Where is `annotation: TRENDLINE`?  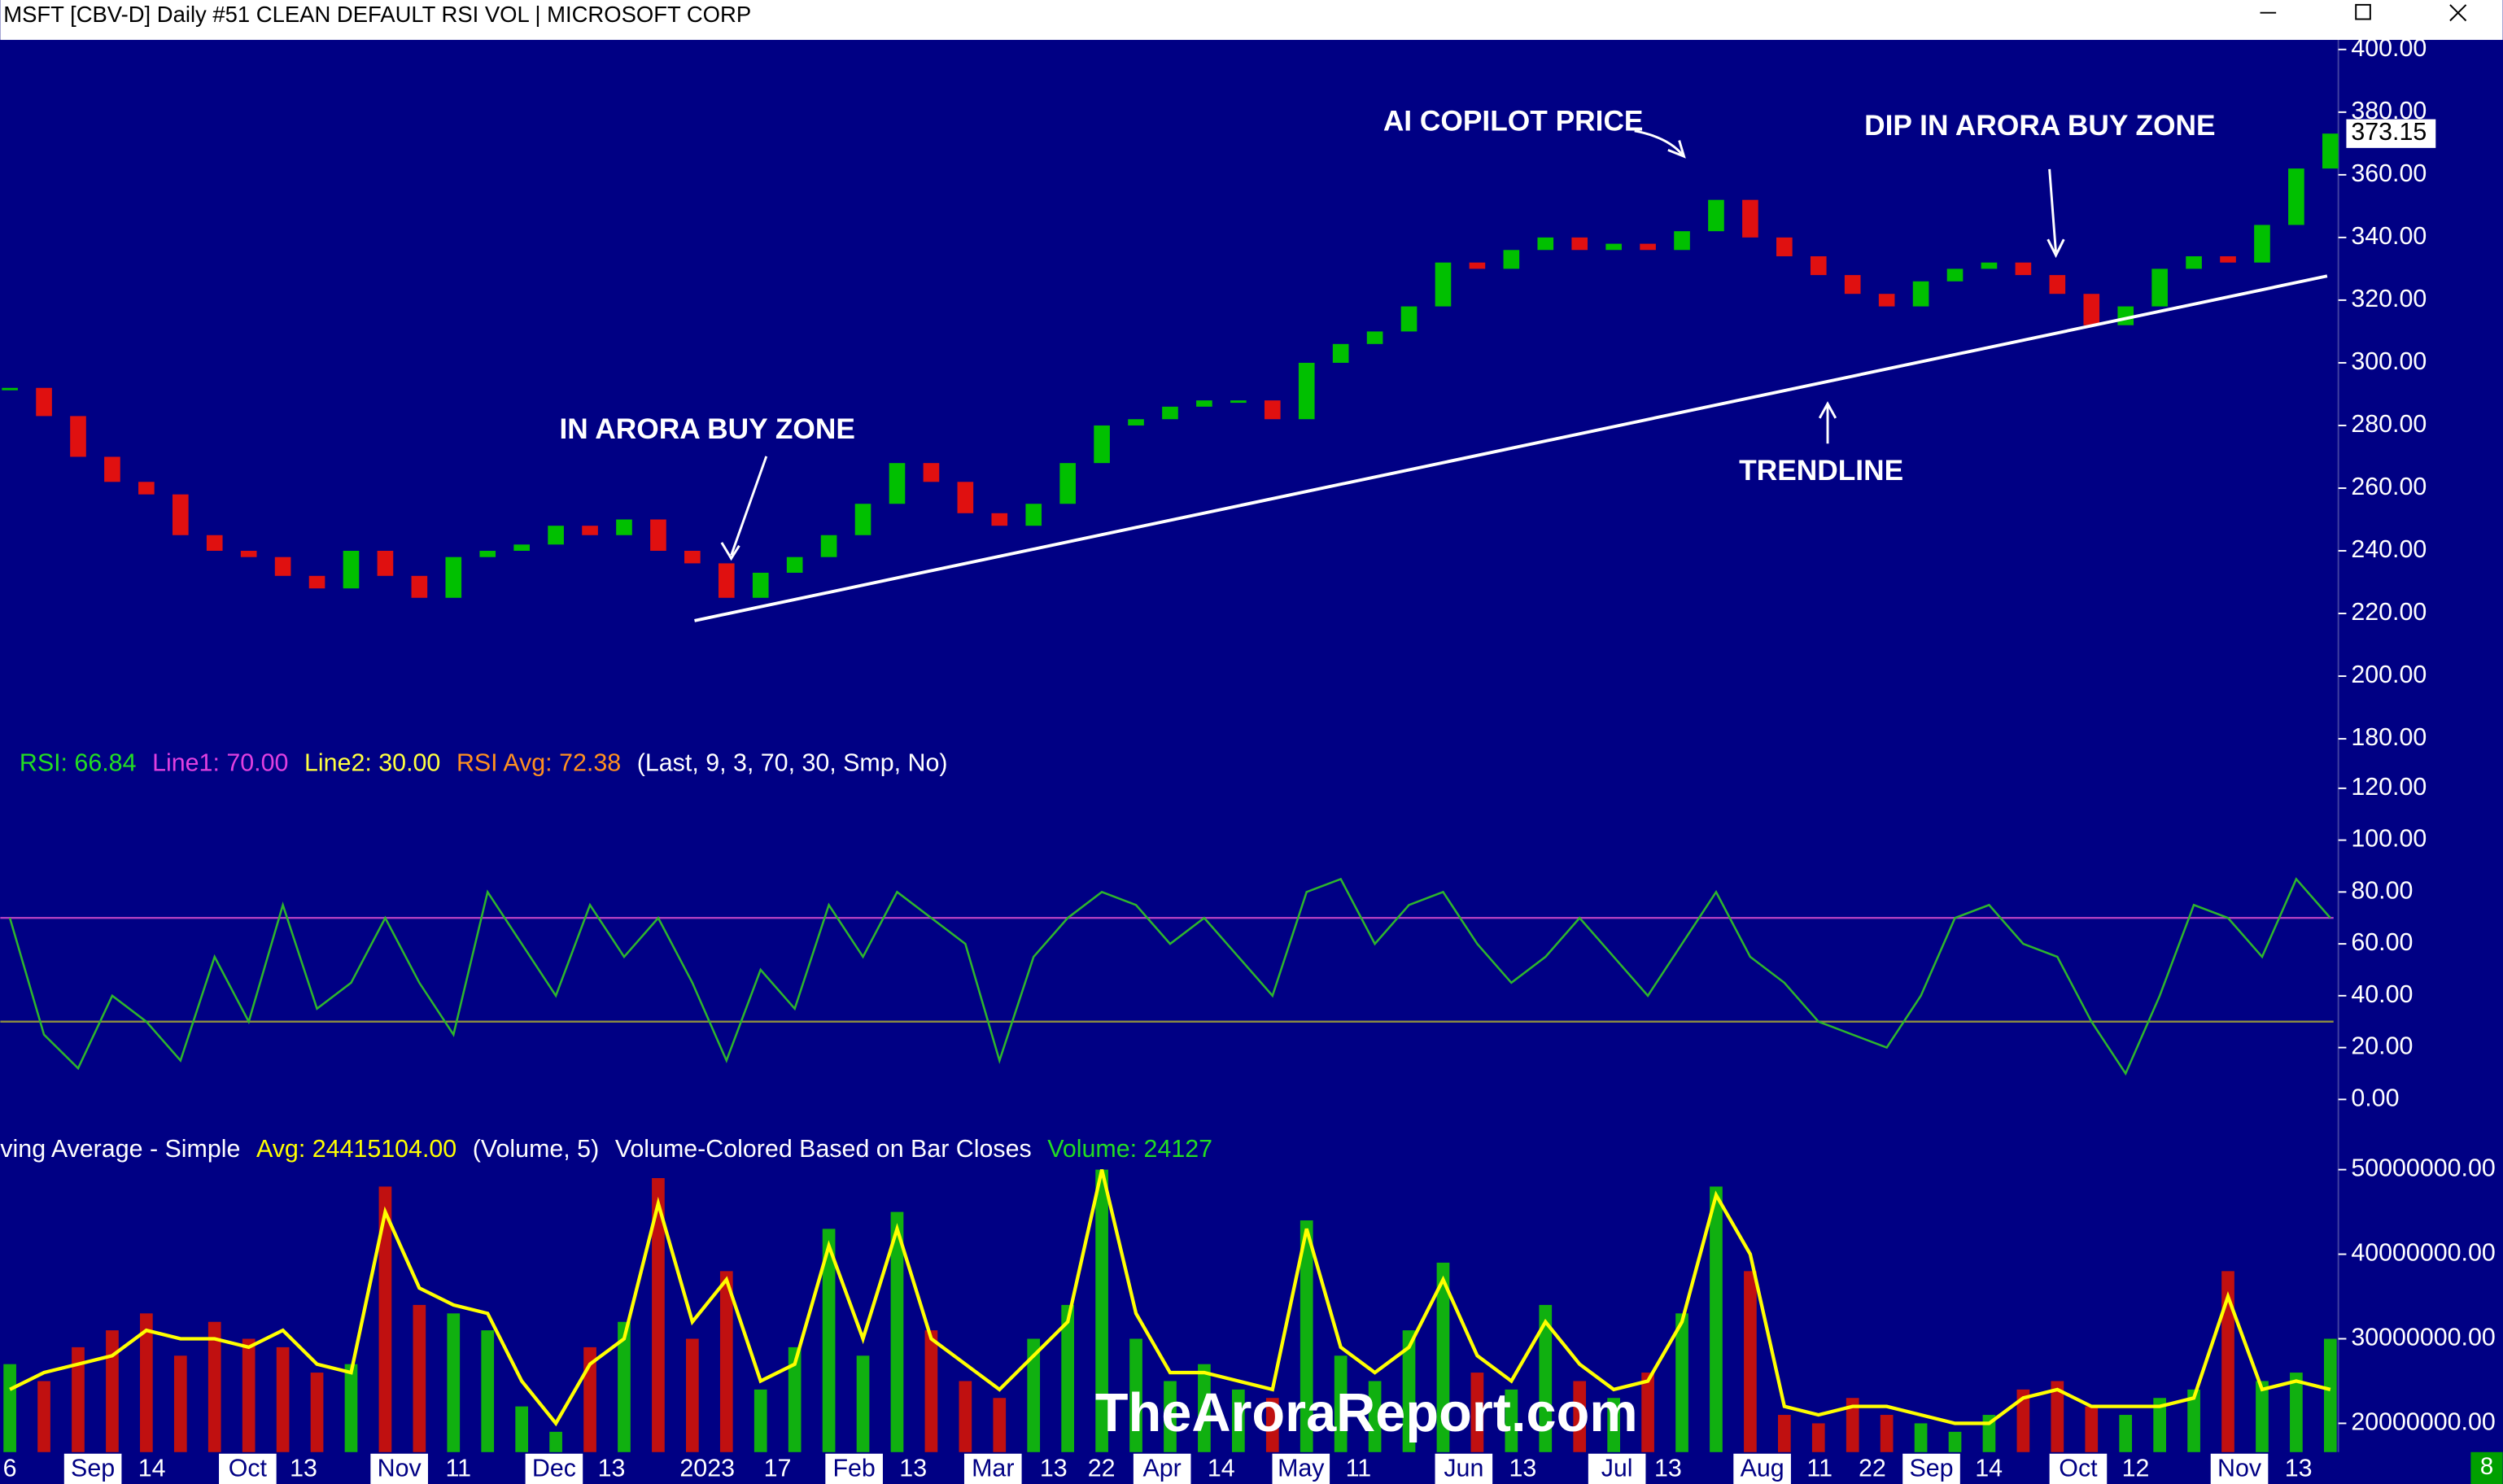
annotation: TRENDLINE is located at coordinates (1821, 471).